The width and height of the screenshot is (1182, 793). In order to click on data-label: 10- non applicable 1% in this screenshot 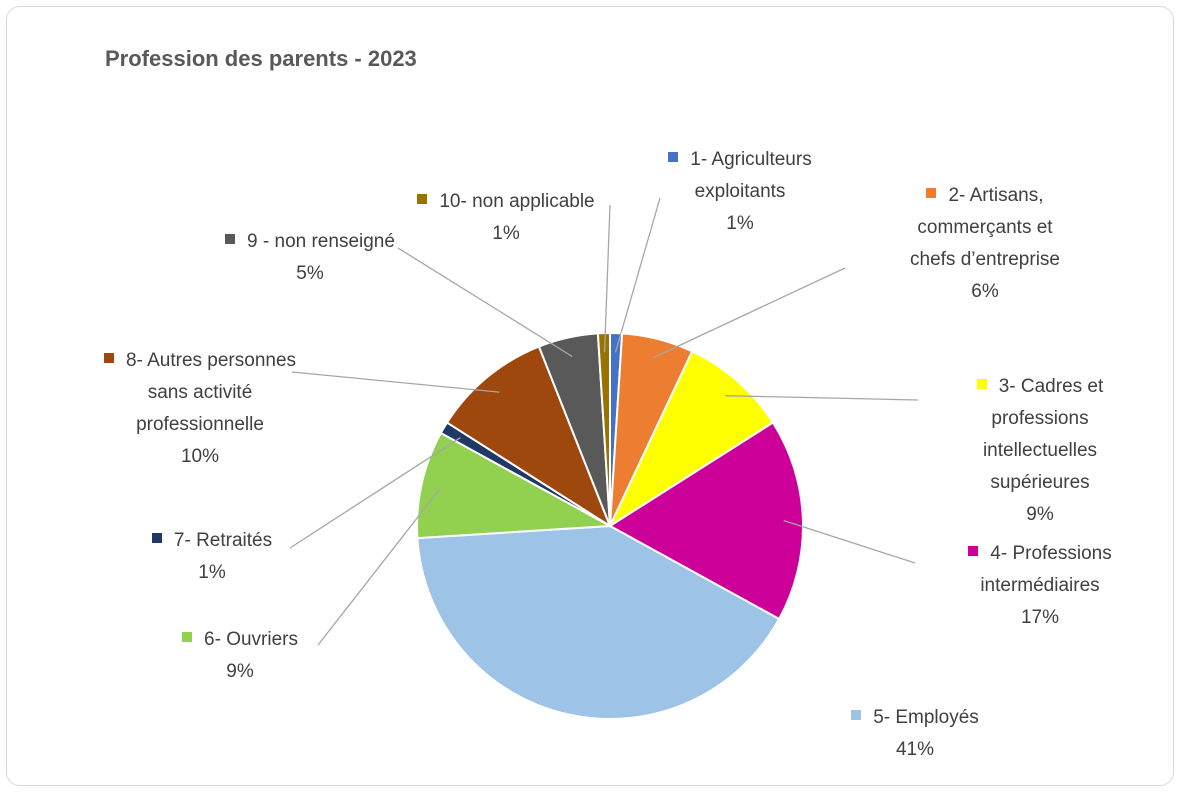, I will do `click(506, 218)`.